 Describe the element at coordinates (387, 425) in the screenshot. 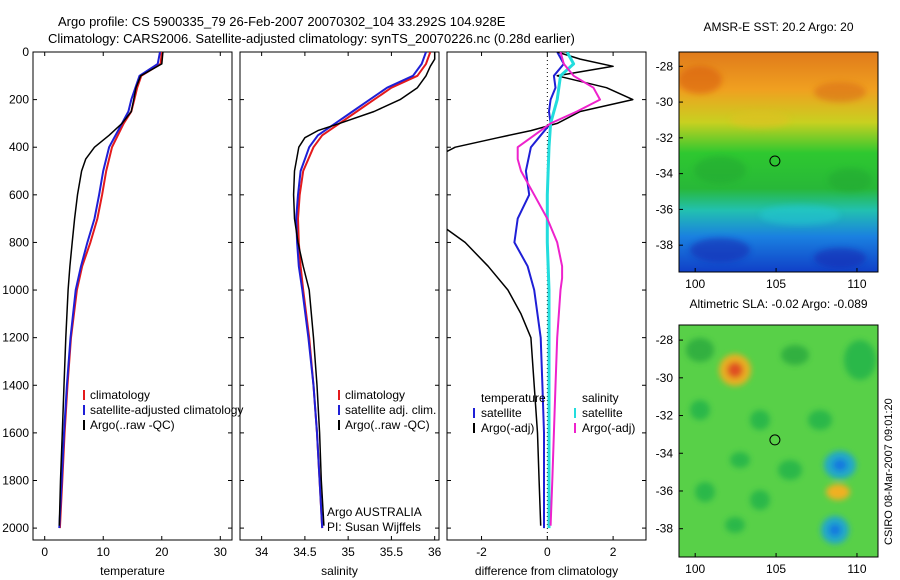

I see `salinity-legend-label: Argo(..raw -QC)` at that location.